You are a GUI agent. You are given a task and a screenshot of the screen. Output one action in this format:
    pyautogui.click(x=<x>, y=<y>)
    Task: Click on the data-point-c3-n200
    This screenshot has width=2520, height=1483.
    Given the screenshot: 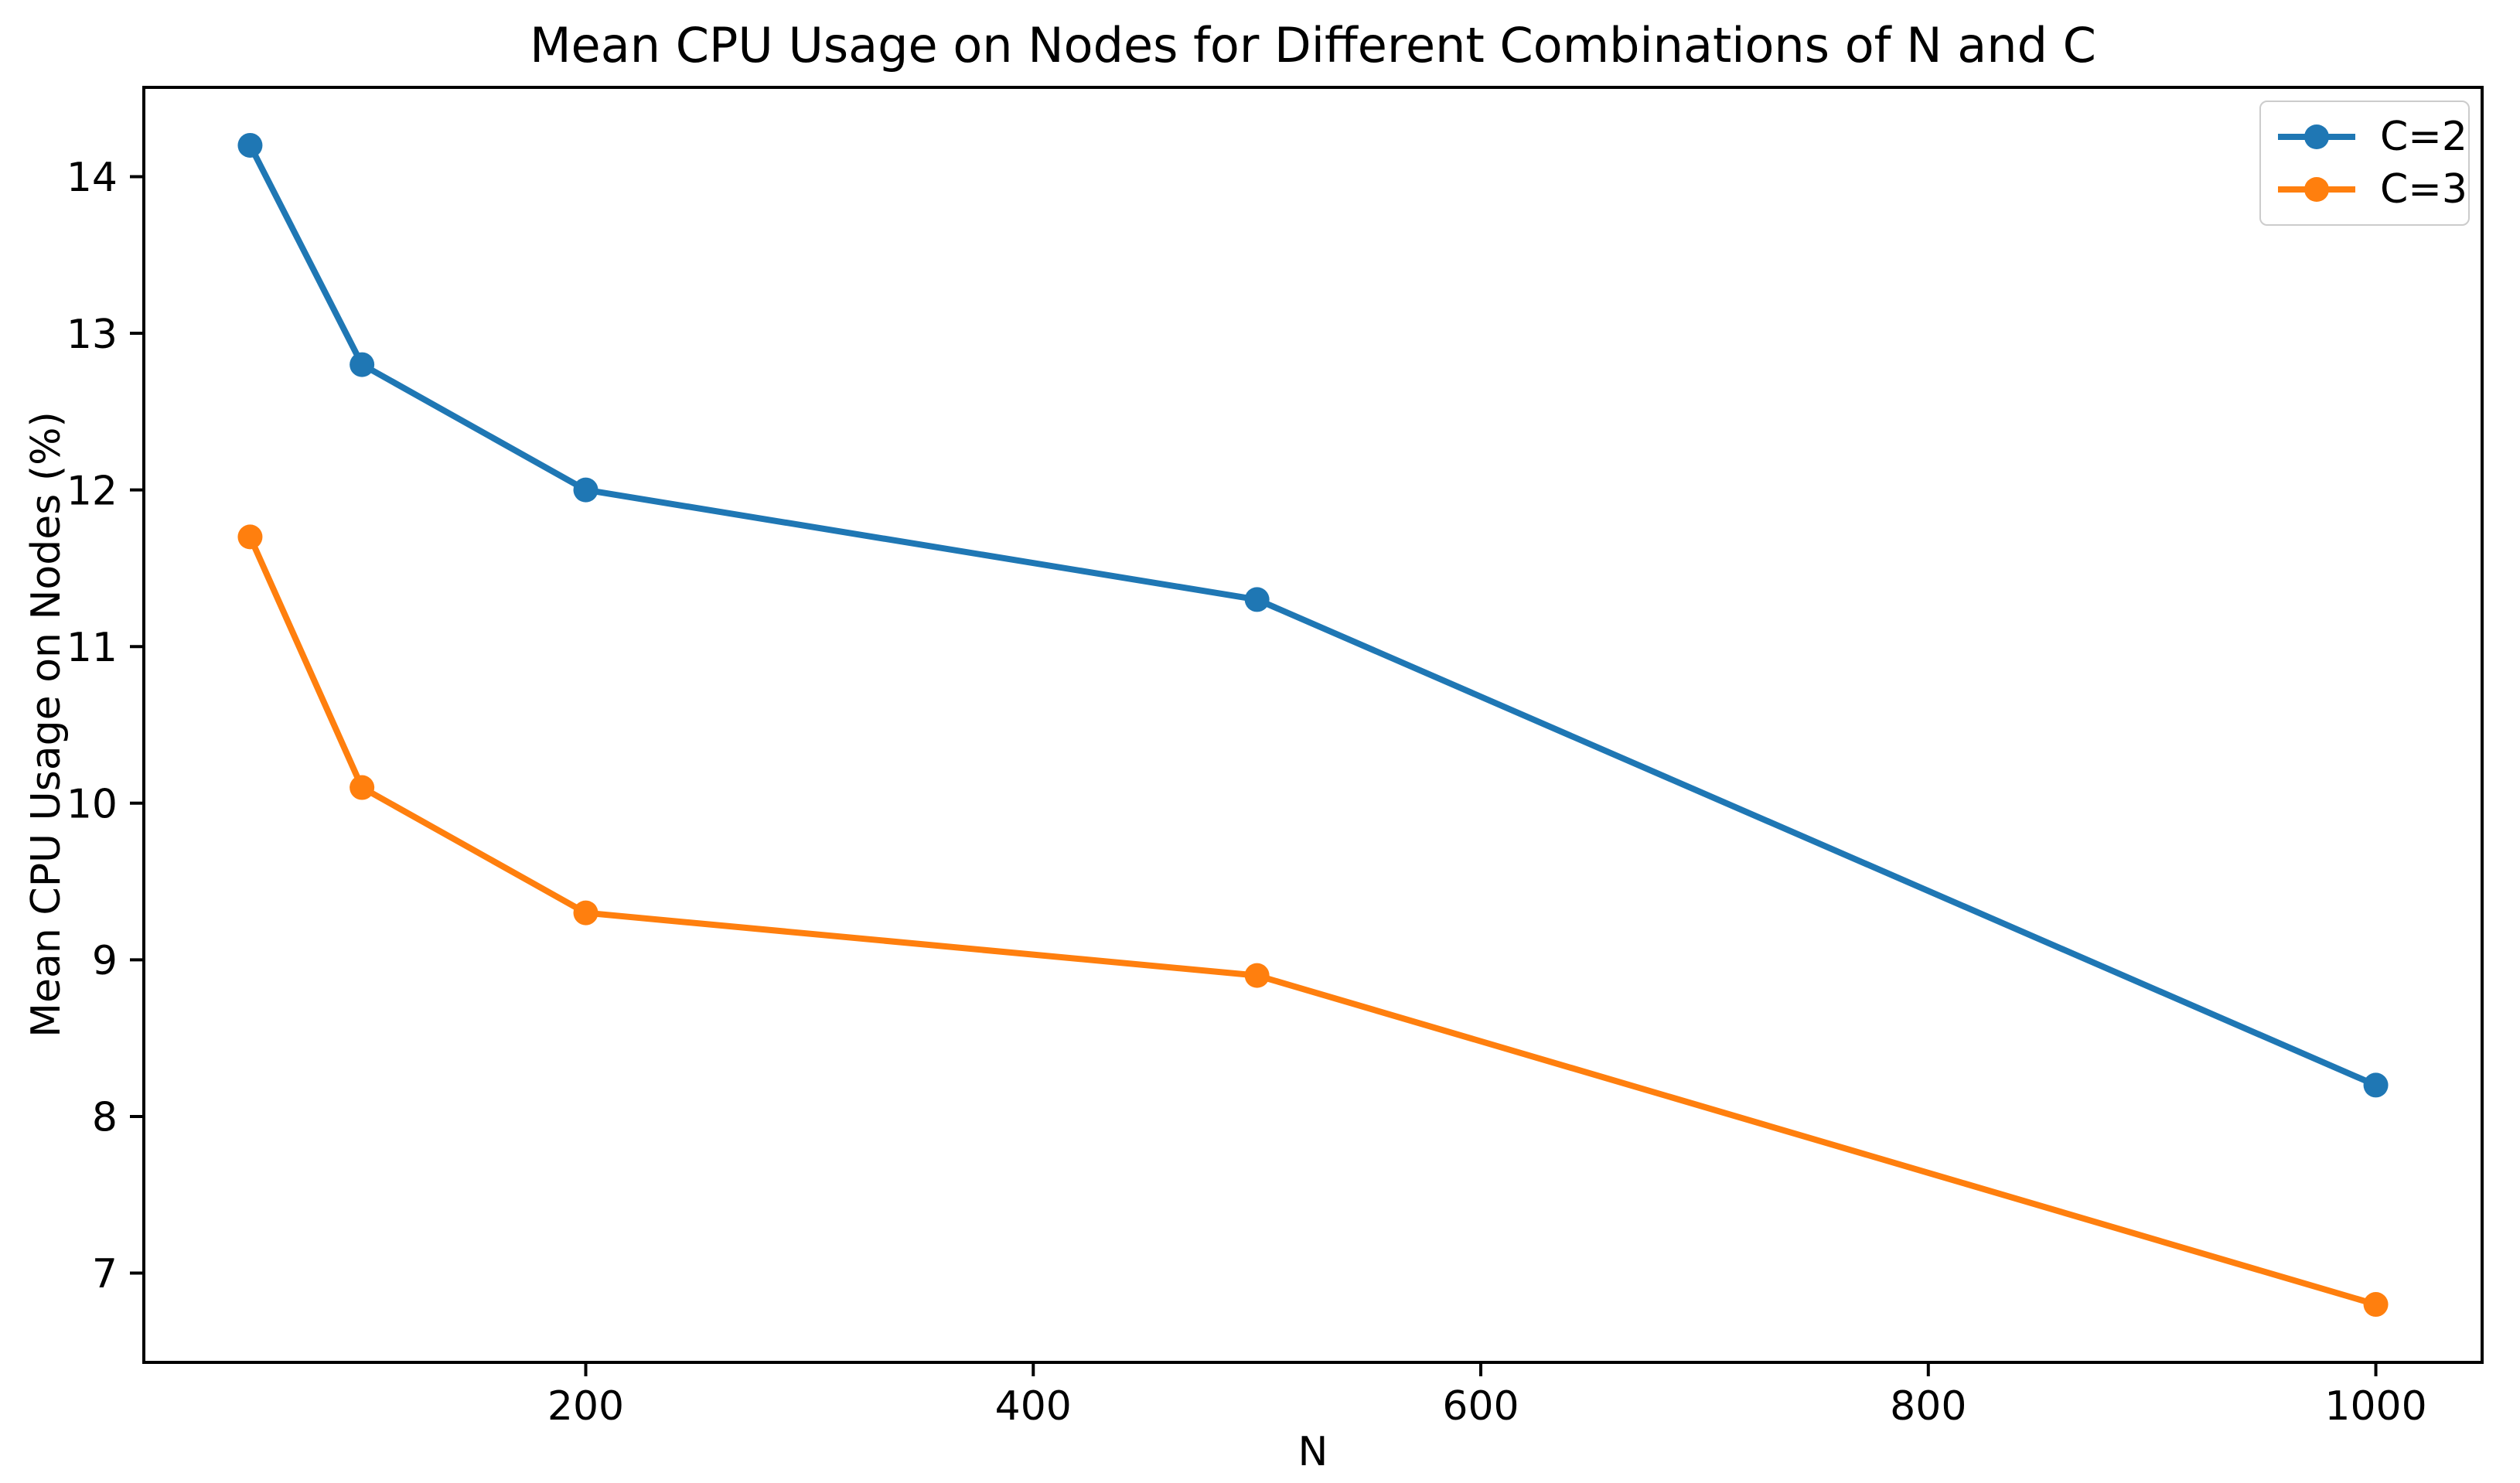 What is the action you would take?
    pyautogui.click(x=585, y=913)
    